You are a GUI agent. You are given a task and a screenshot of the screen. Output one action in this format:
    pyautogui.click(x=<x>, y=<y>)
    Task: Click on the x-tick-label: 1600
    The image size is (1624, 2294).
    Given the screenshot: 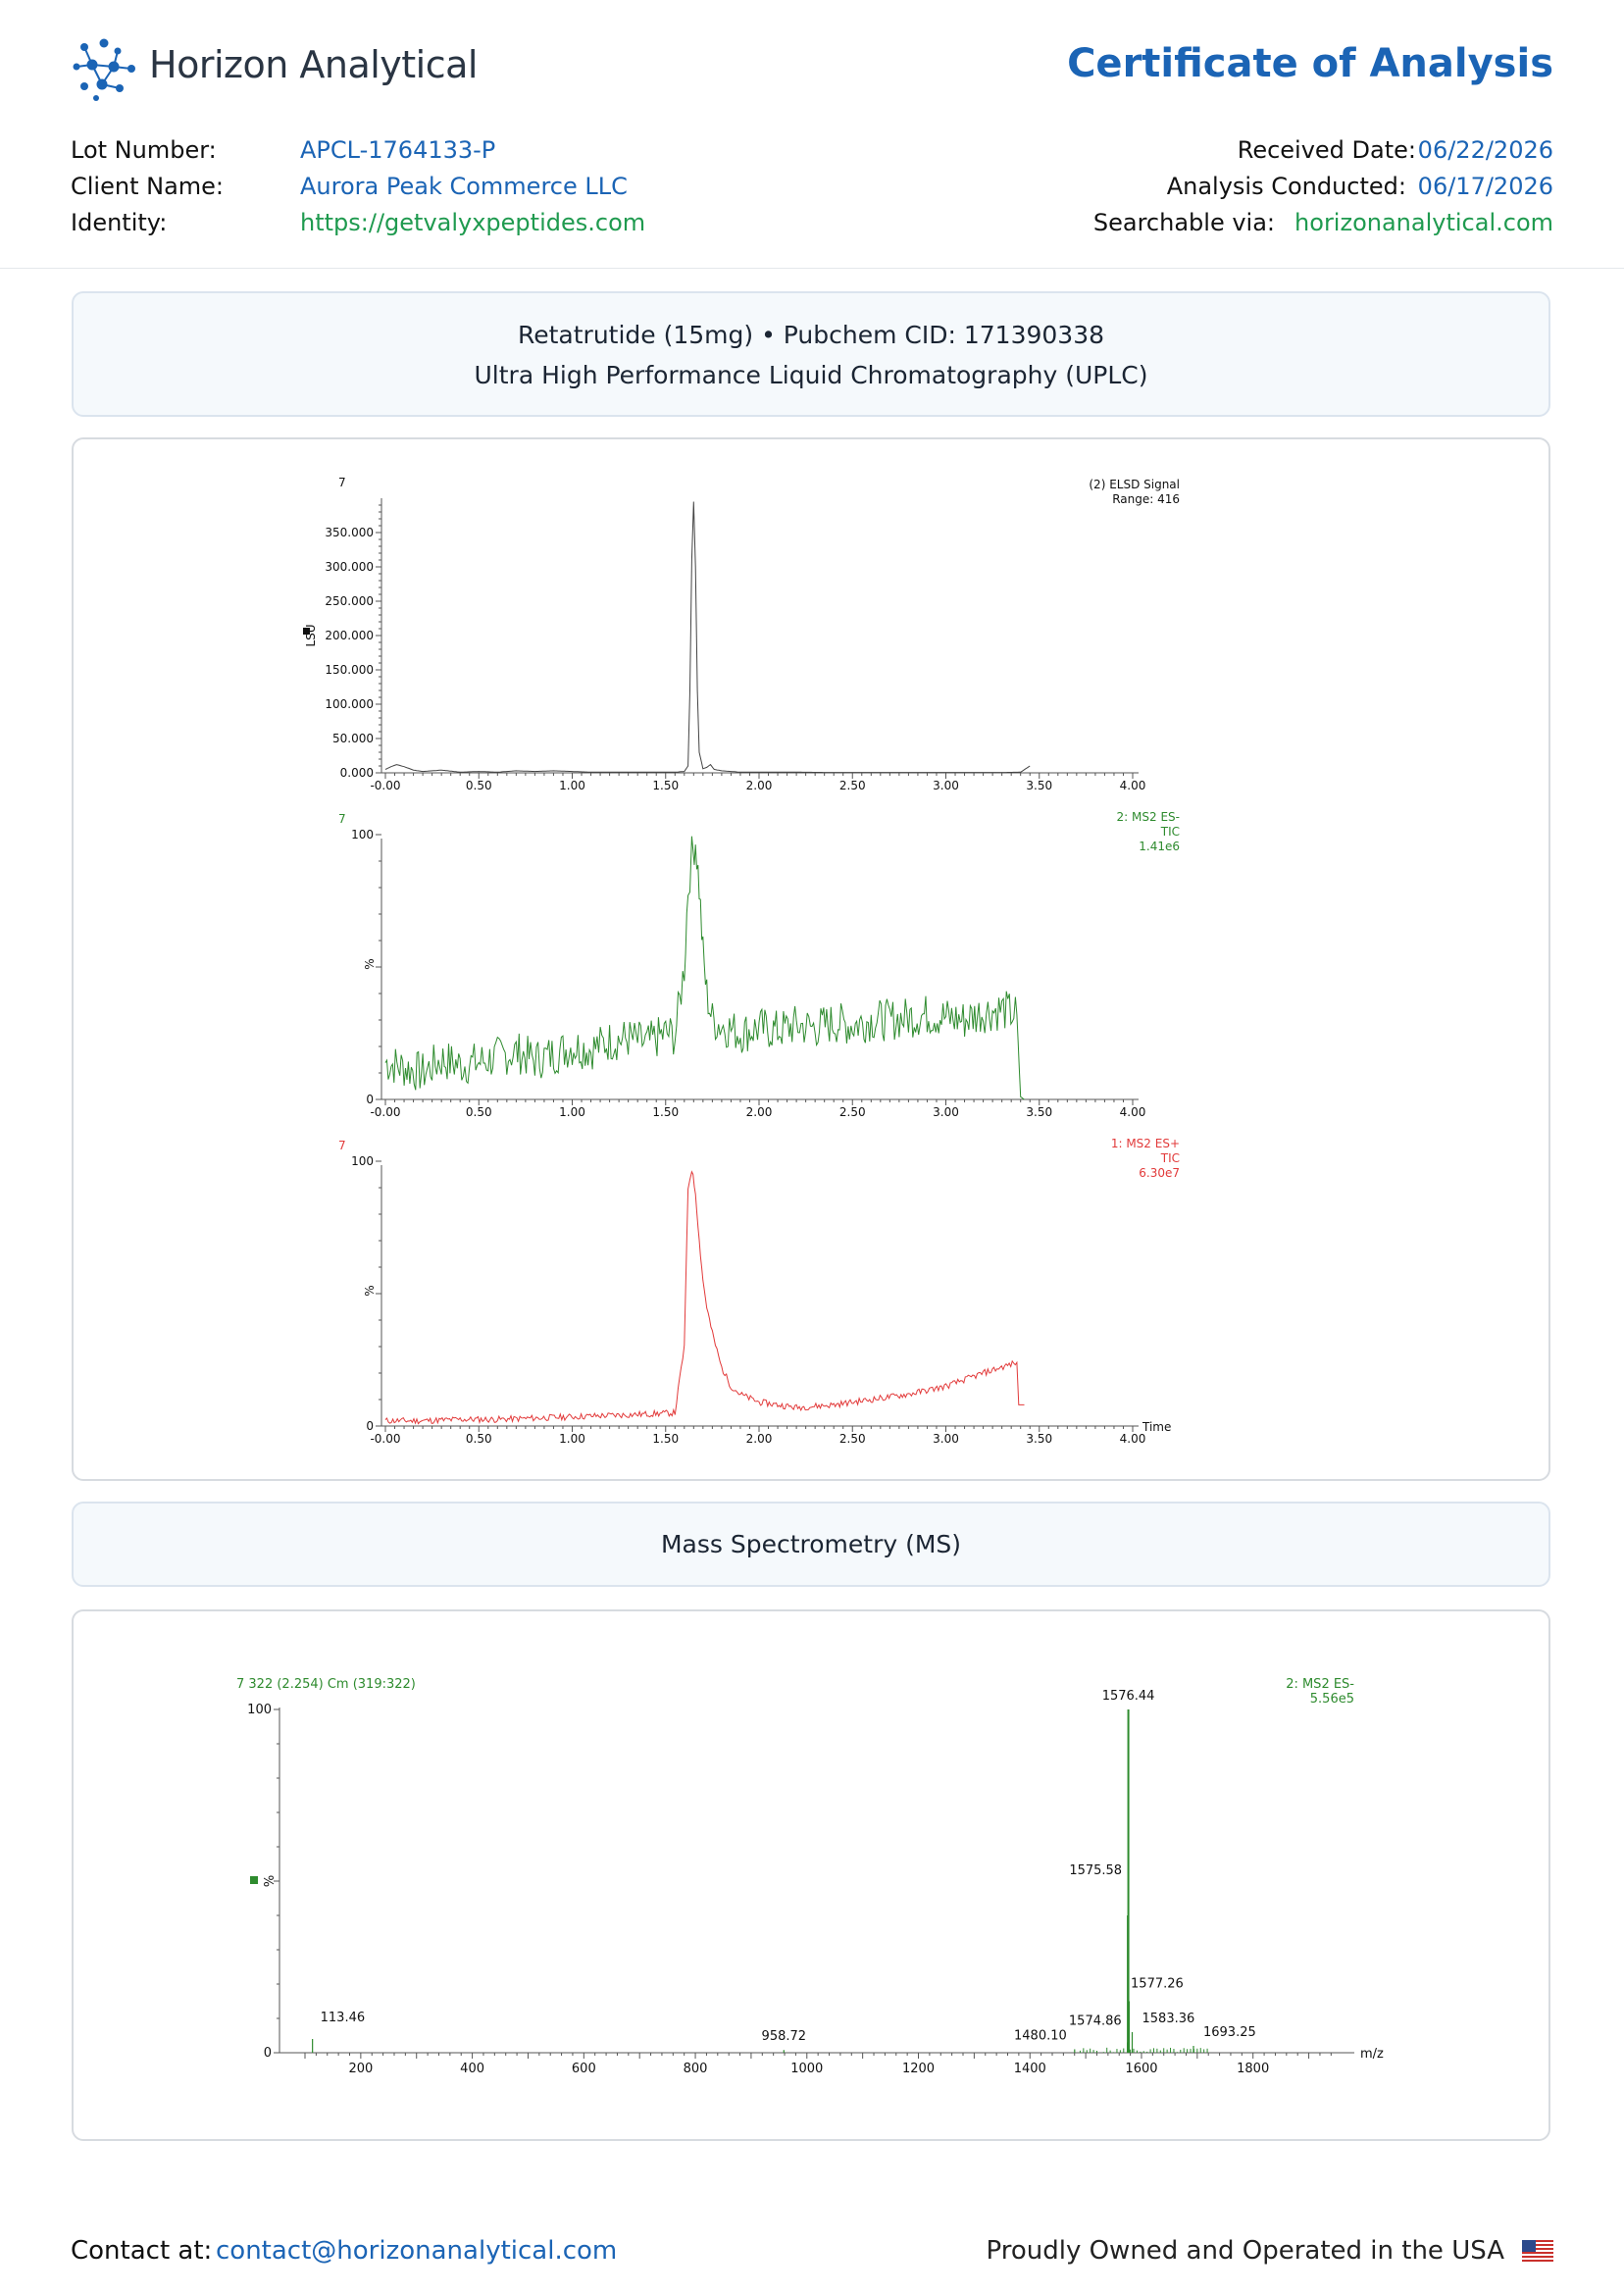 What is the action you would take?
    pyautogui.click(x=1141, y=2069)
    